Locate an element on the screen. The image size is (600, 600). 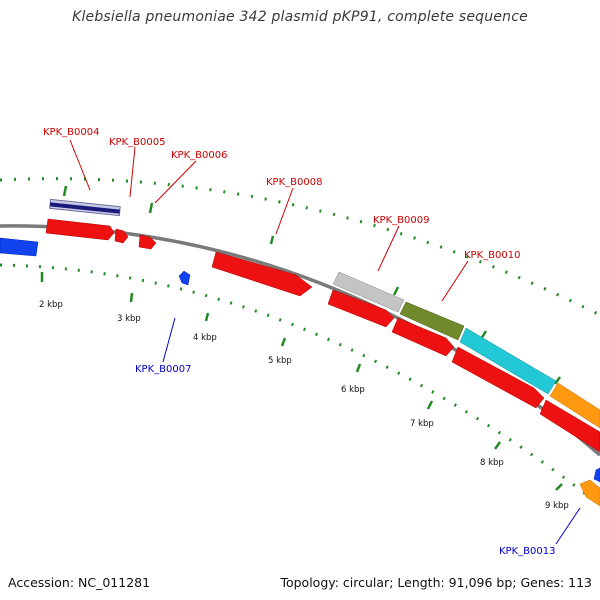
gene-label-b0006: KPK_B0006 is located at coordinates (199, 155).